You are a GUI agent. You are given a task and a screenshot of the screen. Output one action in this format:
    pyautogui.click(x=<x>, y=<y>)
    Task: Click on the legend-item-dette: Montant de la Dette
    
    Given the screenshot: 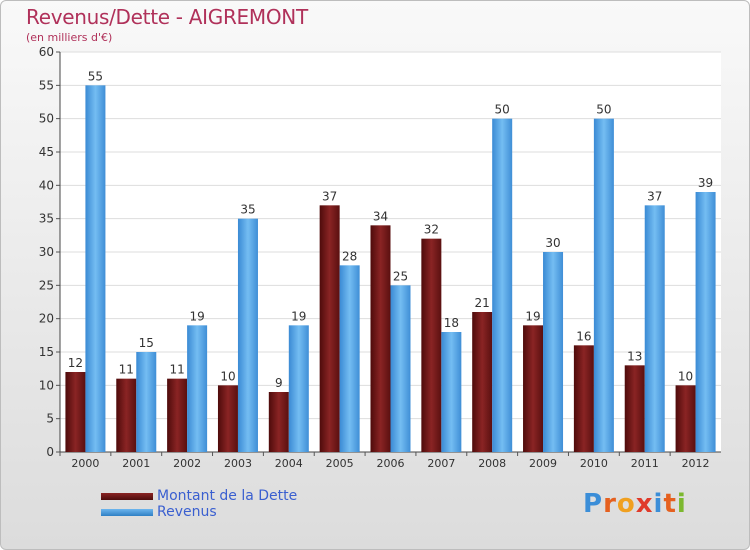 What is the action you would take?
    pyautogui.click(x=199, y=496)
    